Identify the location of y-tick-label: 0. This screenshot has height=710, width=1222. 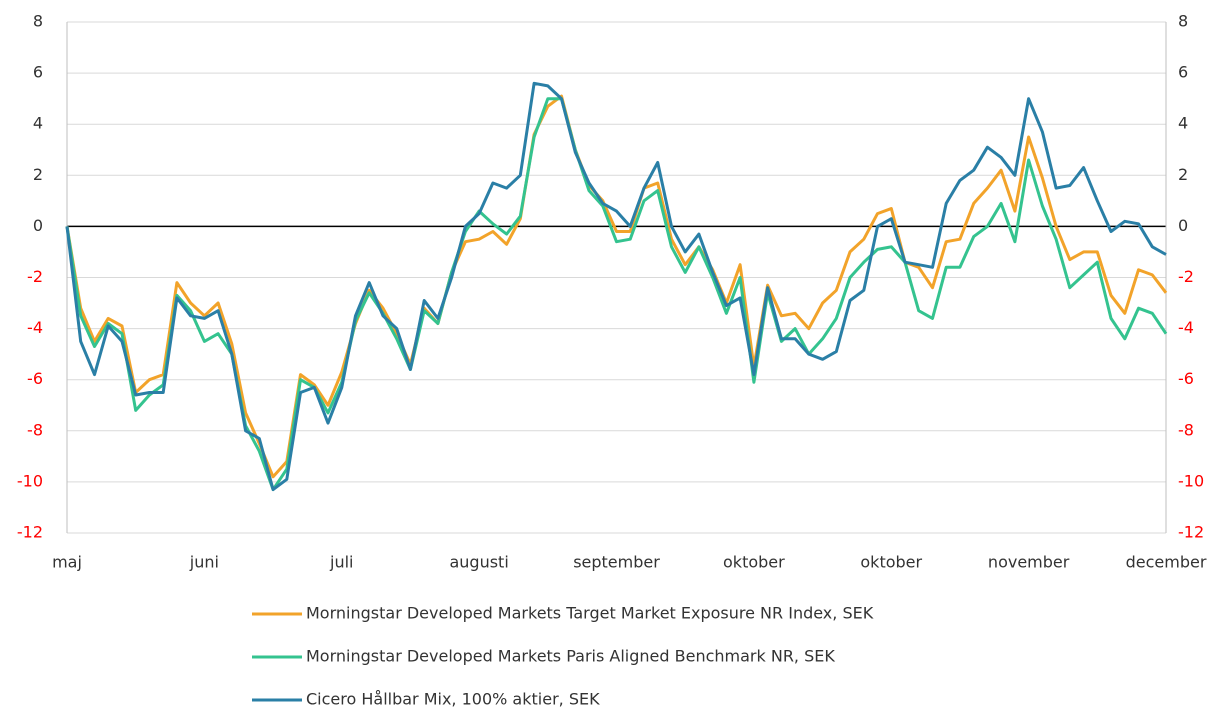
(38, 225).